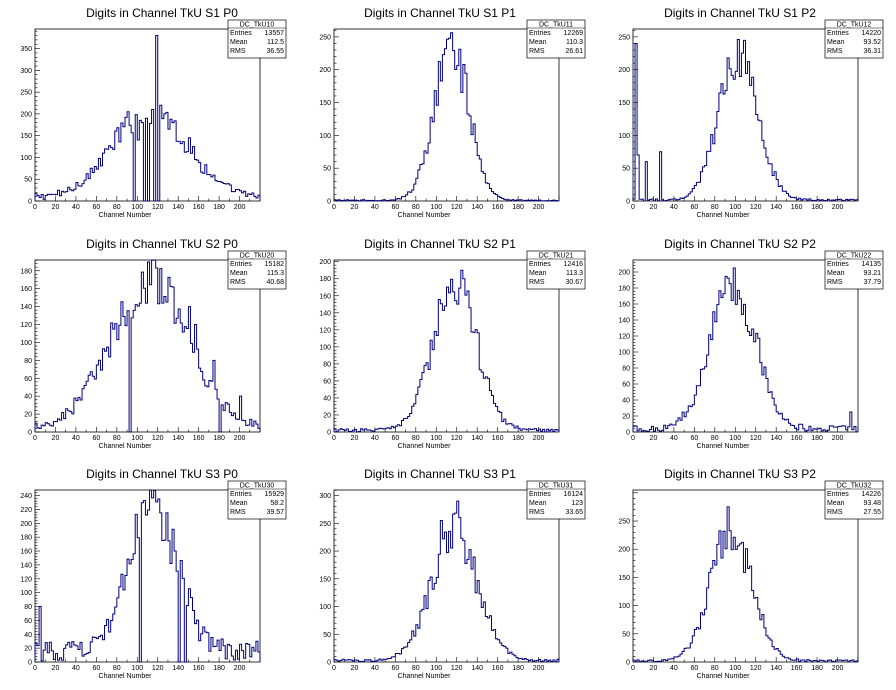 The image size is (896, 690). Describe the element at coordinates (26, 552) in the screenshot. I see `y-tick-label: 160` at that location.